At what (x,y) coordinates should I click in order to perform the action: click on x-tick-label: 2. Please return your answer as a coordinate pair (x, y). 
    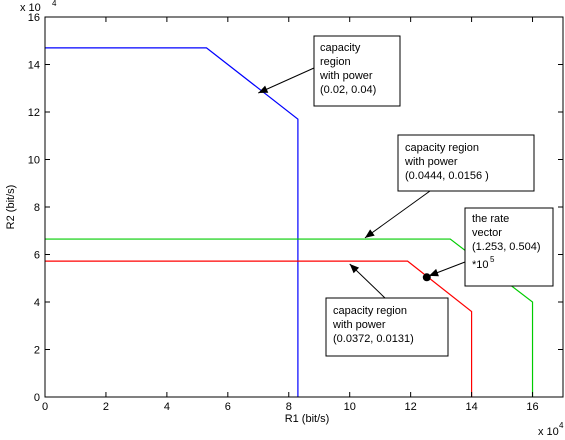
    Looking at the image, I should click on (106, 407).